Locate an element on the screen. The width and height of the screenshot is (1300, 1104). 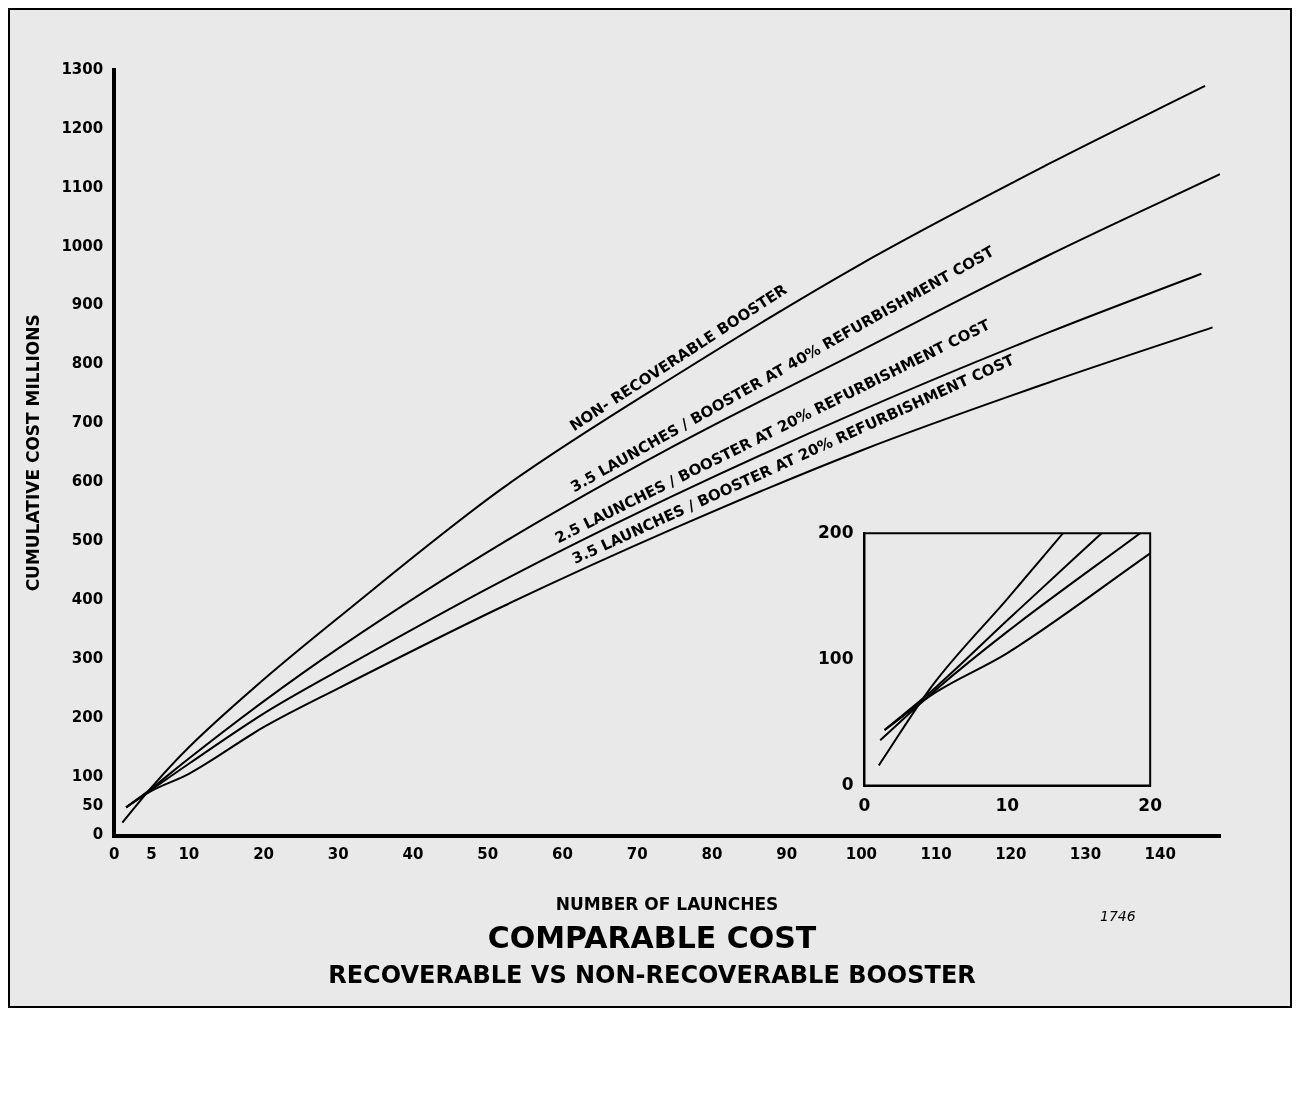
y-tick-label: 1300 is located at coordinates (82, 68).